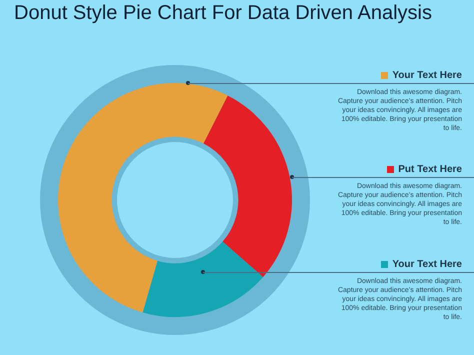  I want to click on chart-title: Donut Style Pie Chart For Data Driven Analysis, so click(223, 13).